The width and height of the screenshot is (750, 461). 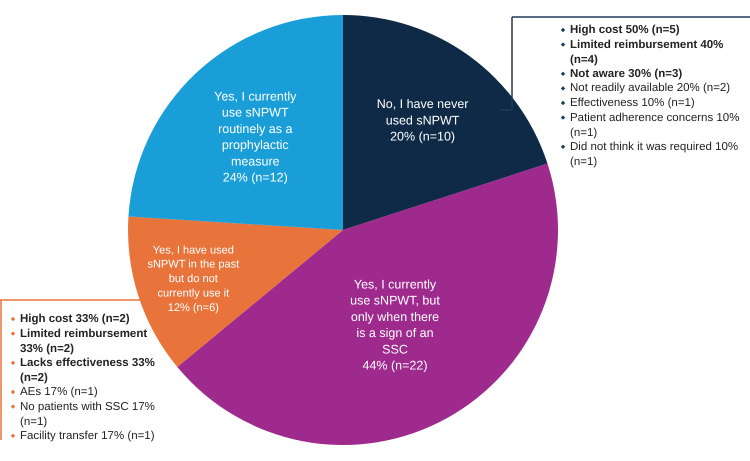 What do you see at coordinates (193, 272) in the screenshot?
I see `slice-label: Yes, I have used sNPWT in the past but do not currently use it` at bounding box center [193, 272].